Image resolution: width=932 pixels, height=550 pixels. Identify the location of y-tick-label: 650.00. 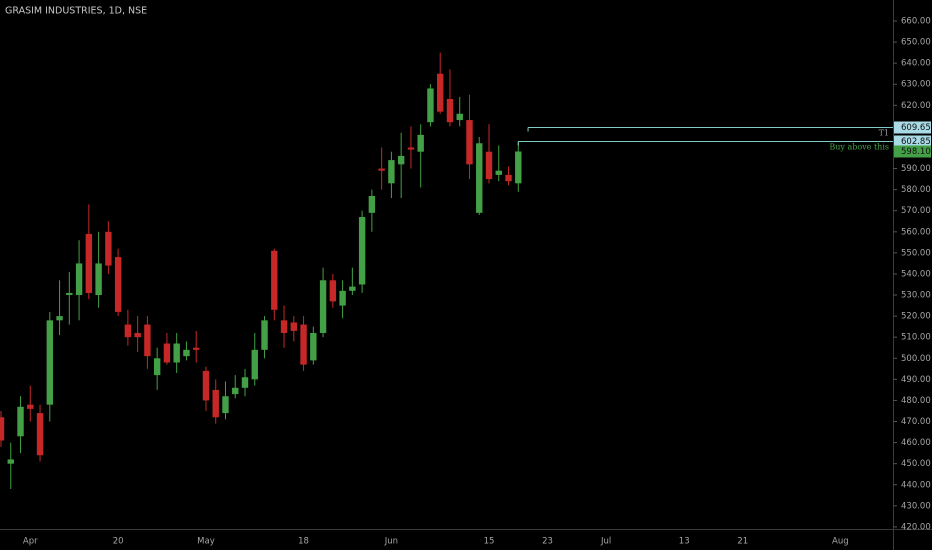
(916, 43).